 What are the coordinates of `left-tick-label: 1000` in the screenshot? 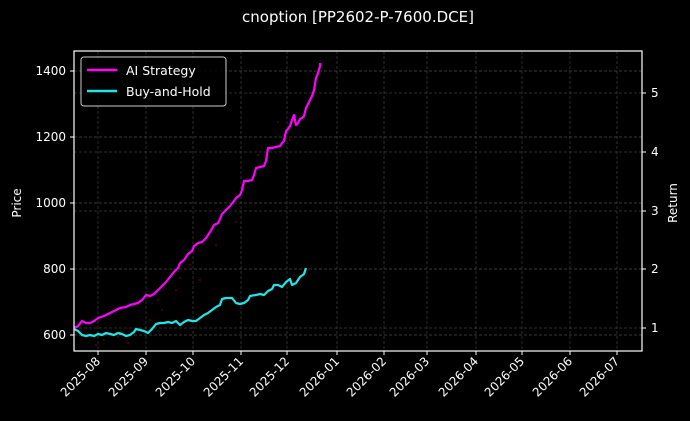 It's located at (50, 203).